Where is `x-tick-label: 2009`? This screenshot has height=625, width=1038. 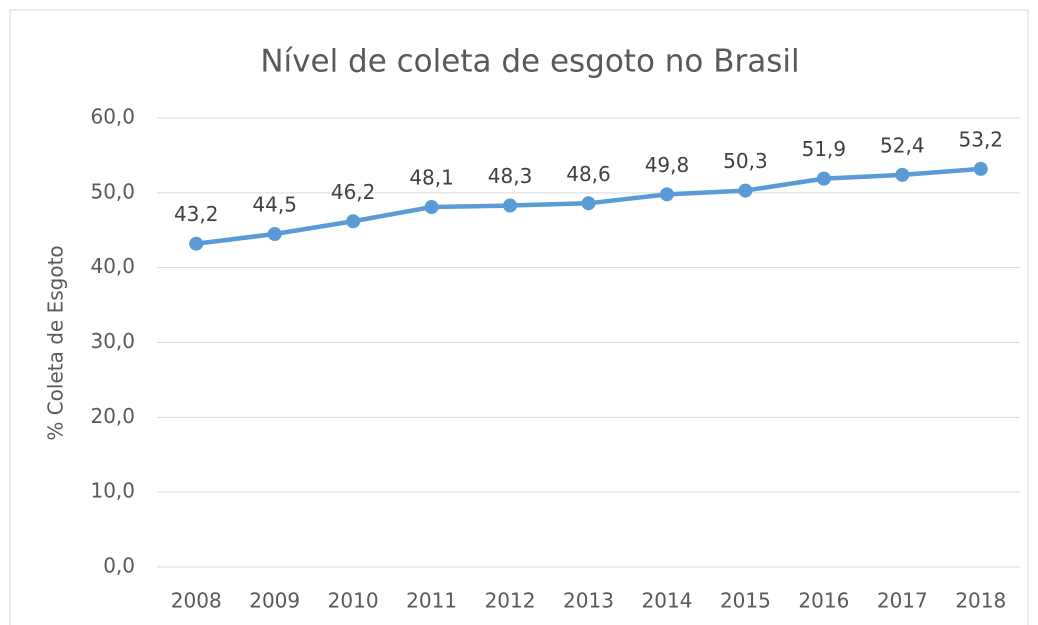 x-tick-label: 2009 is located at coordinates (274, 601).